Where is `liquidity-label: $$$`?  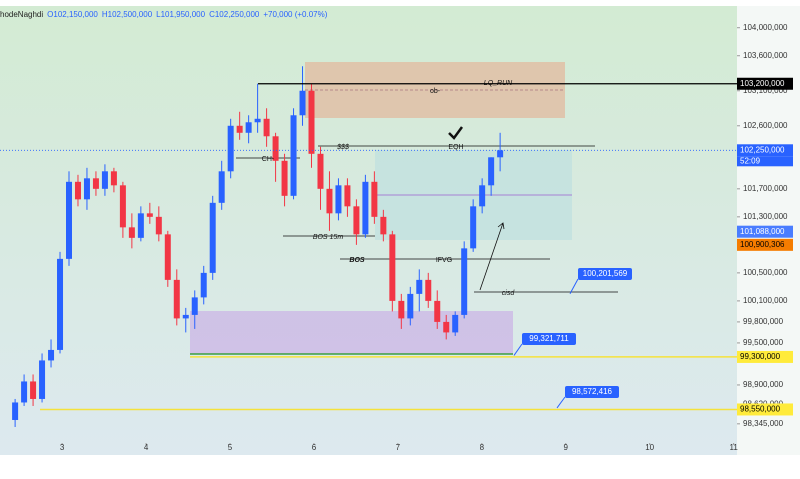 liquidity-label: $$$ is located at coordinates (342, 147).